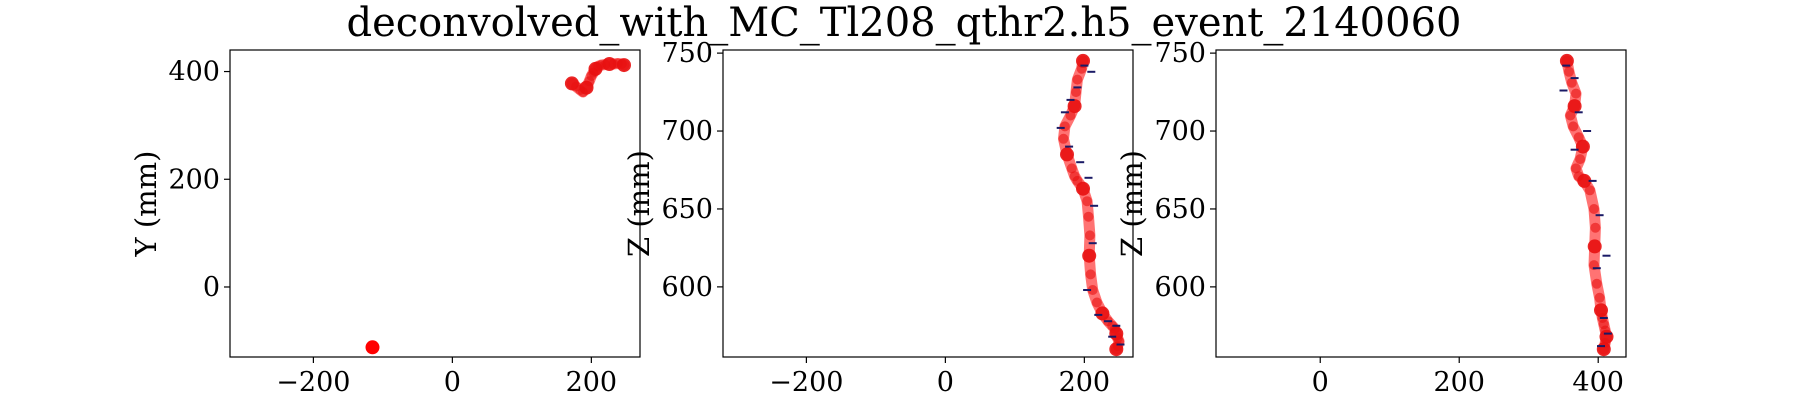 Image resolution: width=1800 pixels, height=400 pixels. Describe the element at coordinates (1180, 209) in the screenshot. I see `yz-view-ytick-label: 650` at that location.